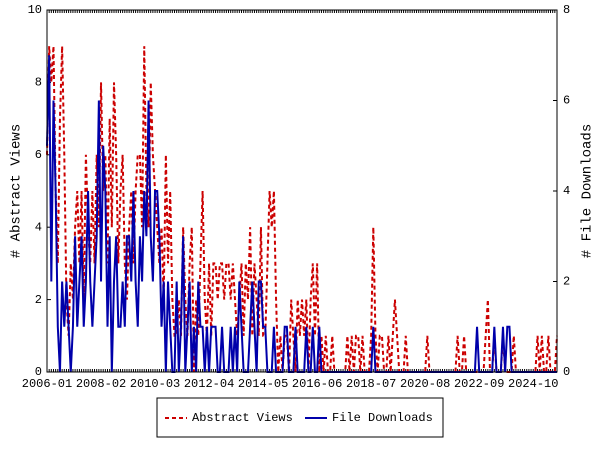 The height and width of the screenshot is (450, 600). Describe the element at coordinates (38, 227) in the screenshot. I see `y-tick-label: 4` at that location.